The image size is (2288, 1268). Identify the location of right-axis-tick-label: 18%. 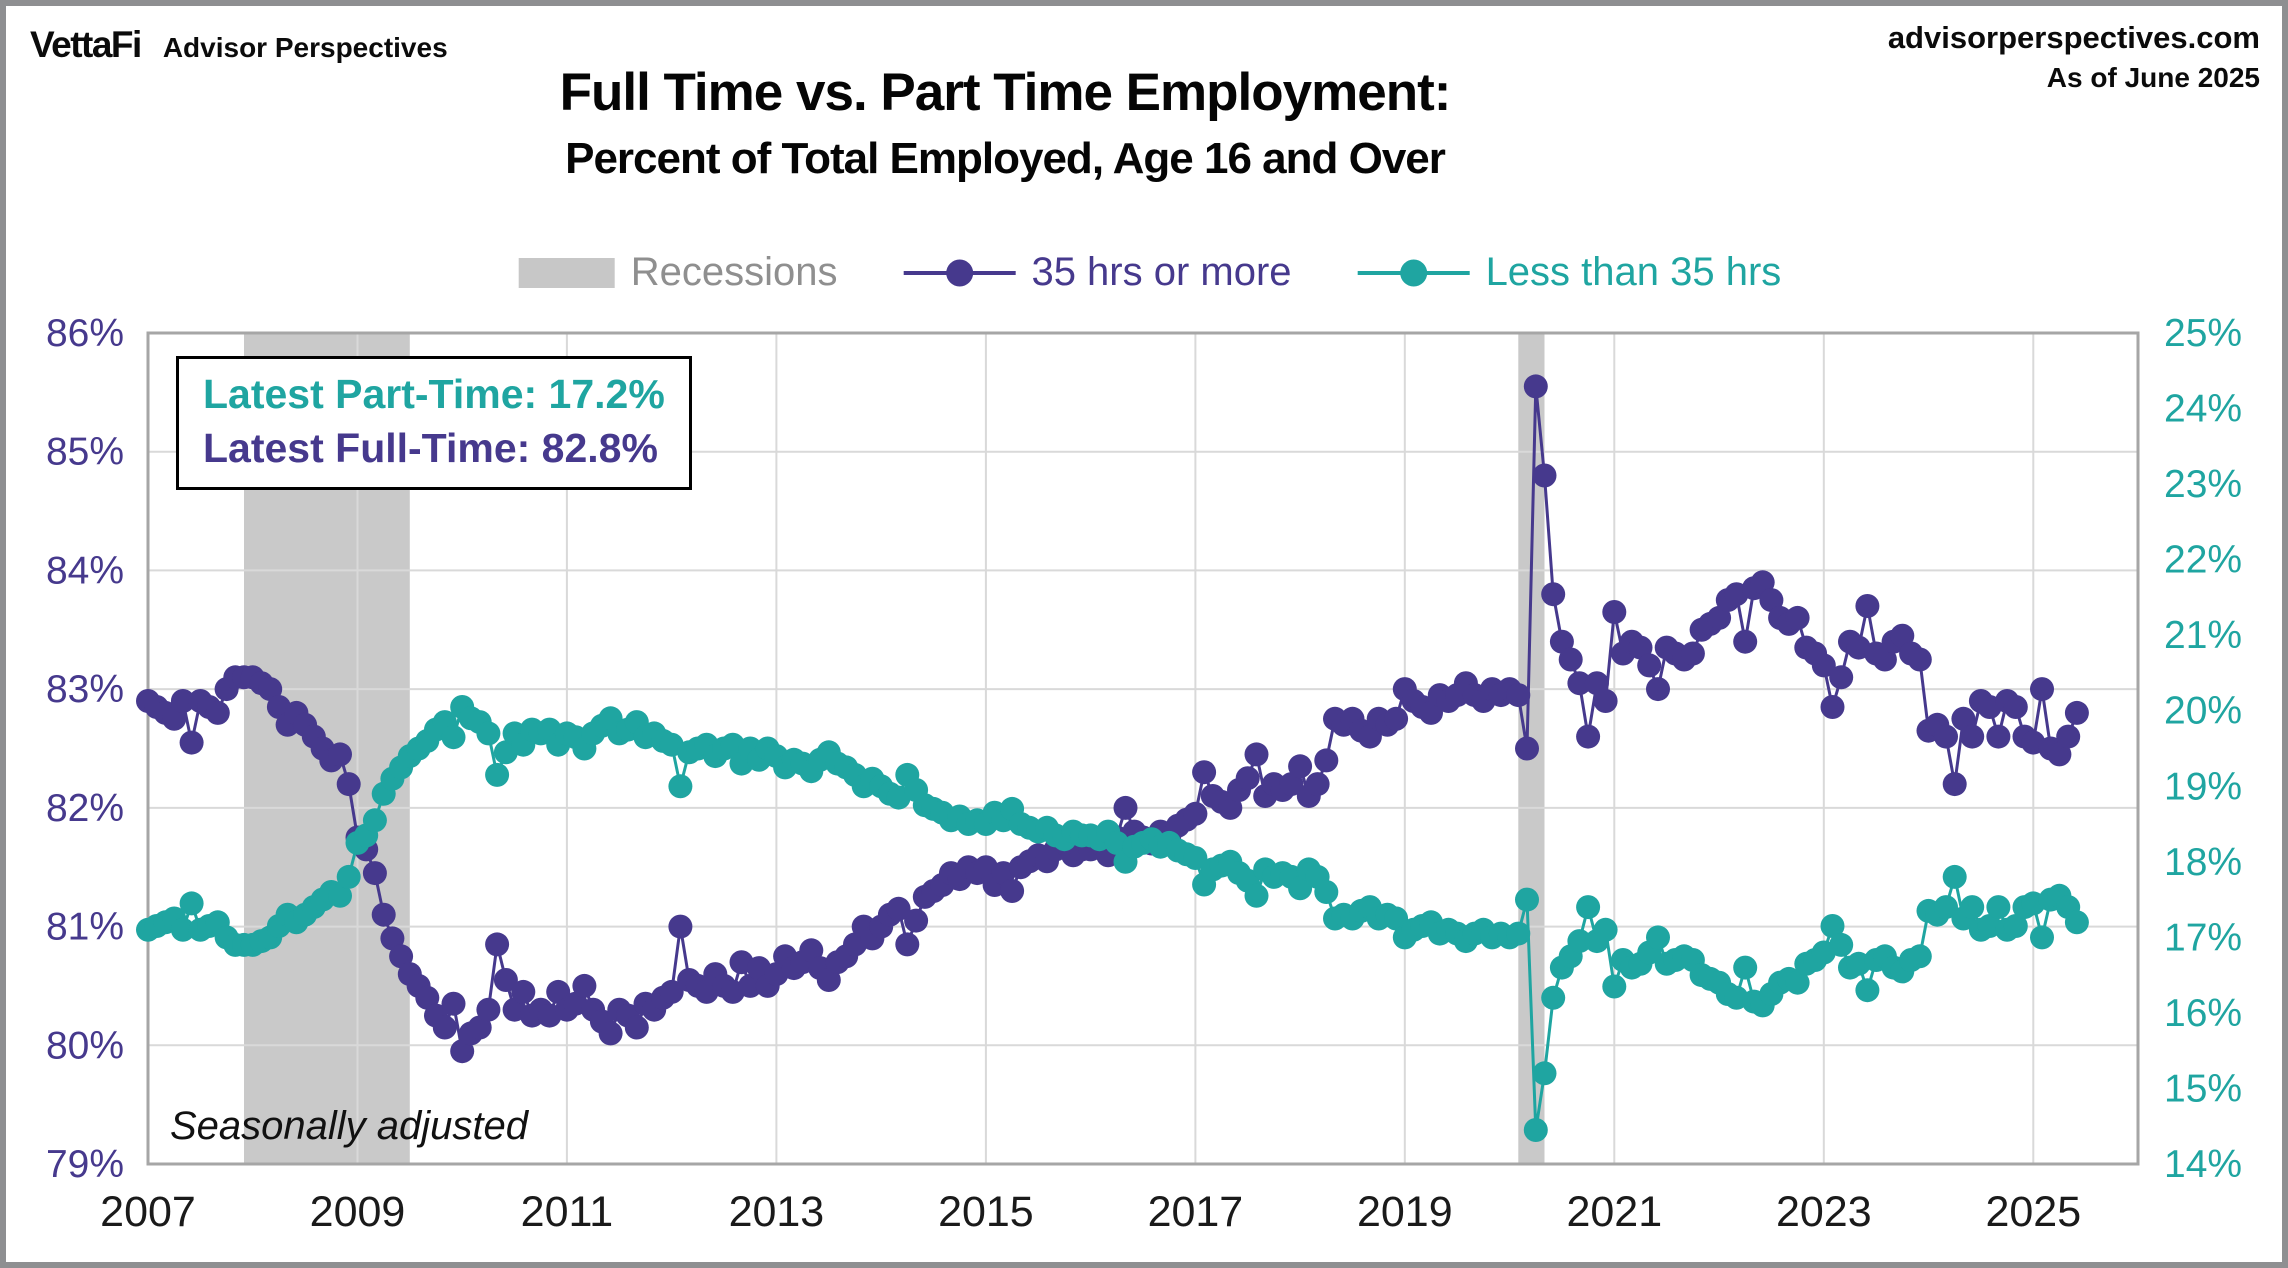
(2203, 862).